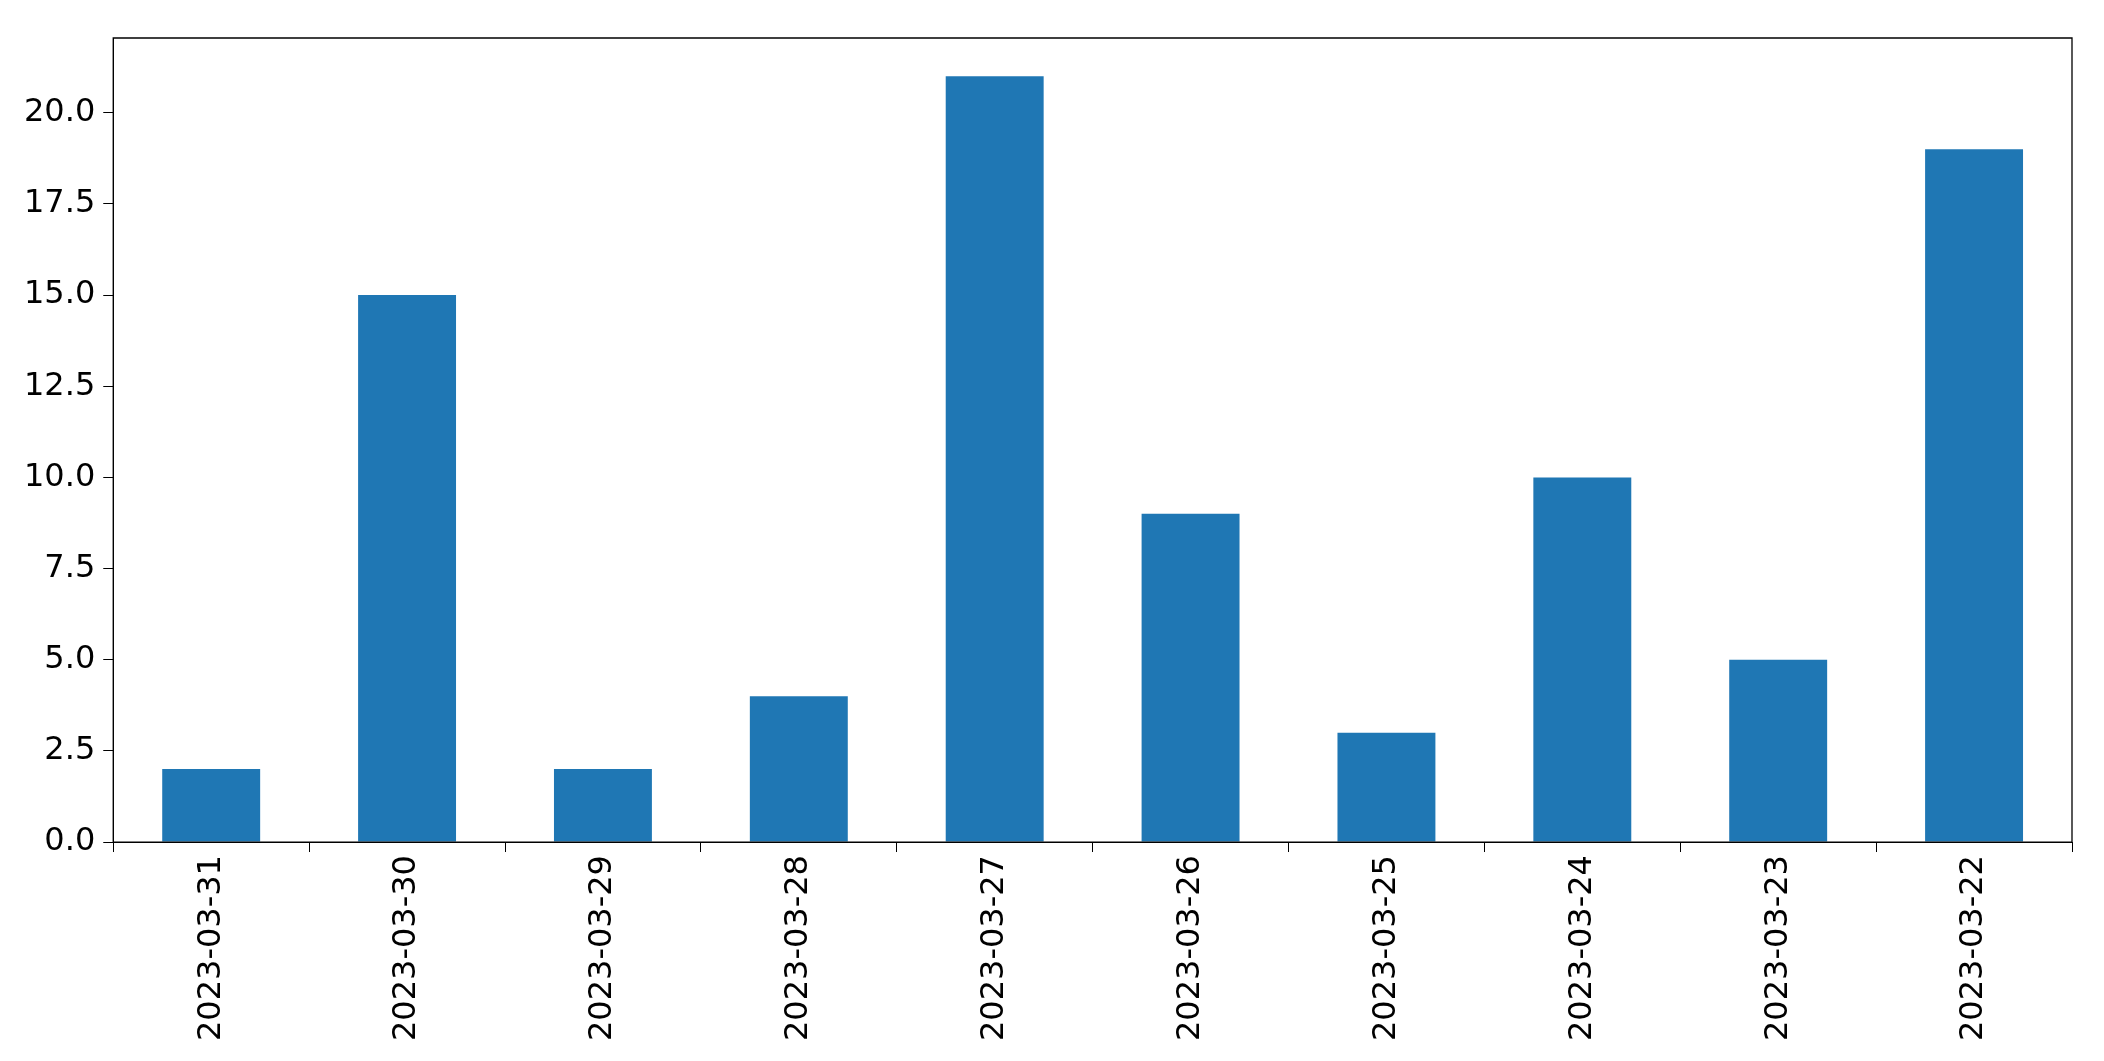  What do you see at coordinates (60, 292) in the screenshot?
I see `y-tick-label: 15.0` at bounding box center [60, 292].